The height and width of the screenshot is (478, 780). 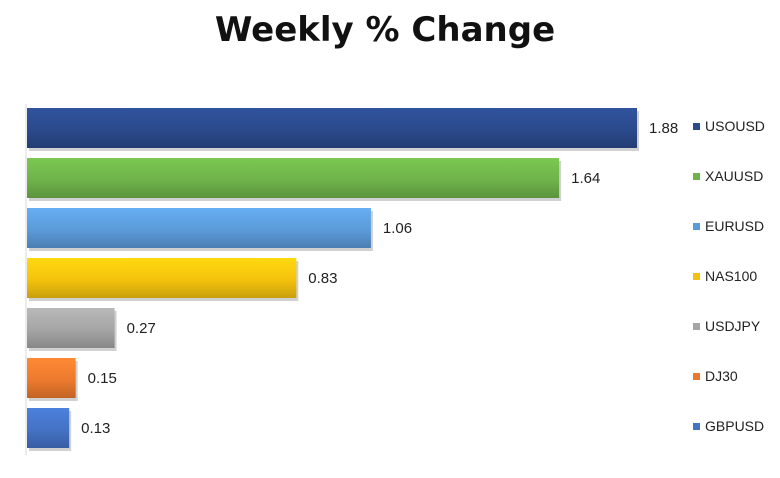 I want to click on value-label-usousd: 1.88, so click(x=663, y=128).